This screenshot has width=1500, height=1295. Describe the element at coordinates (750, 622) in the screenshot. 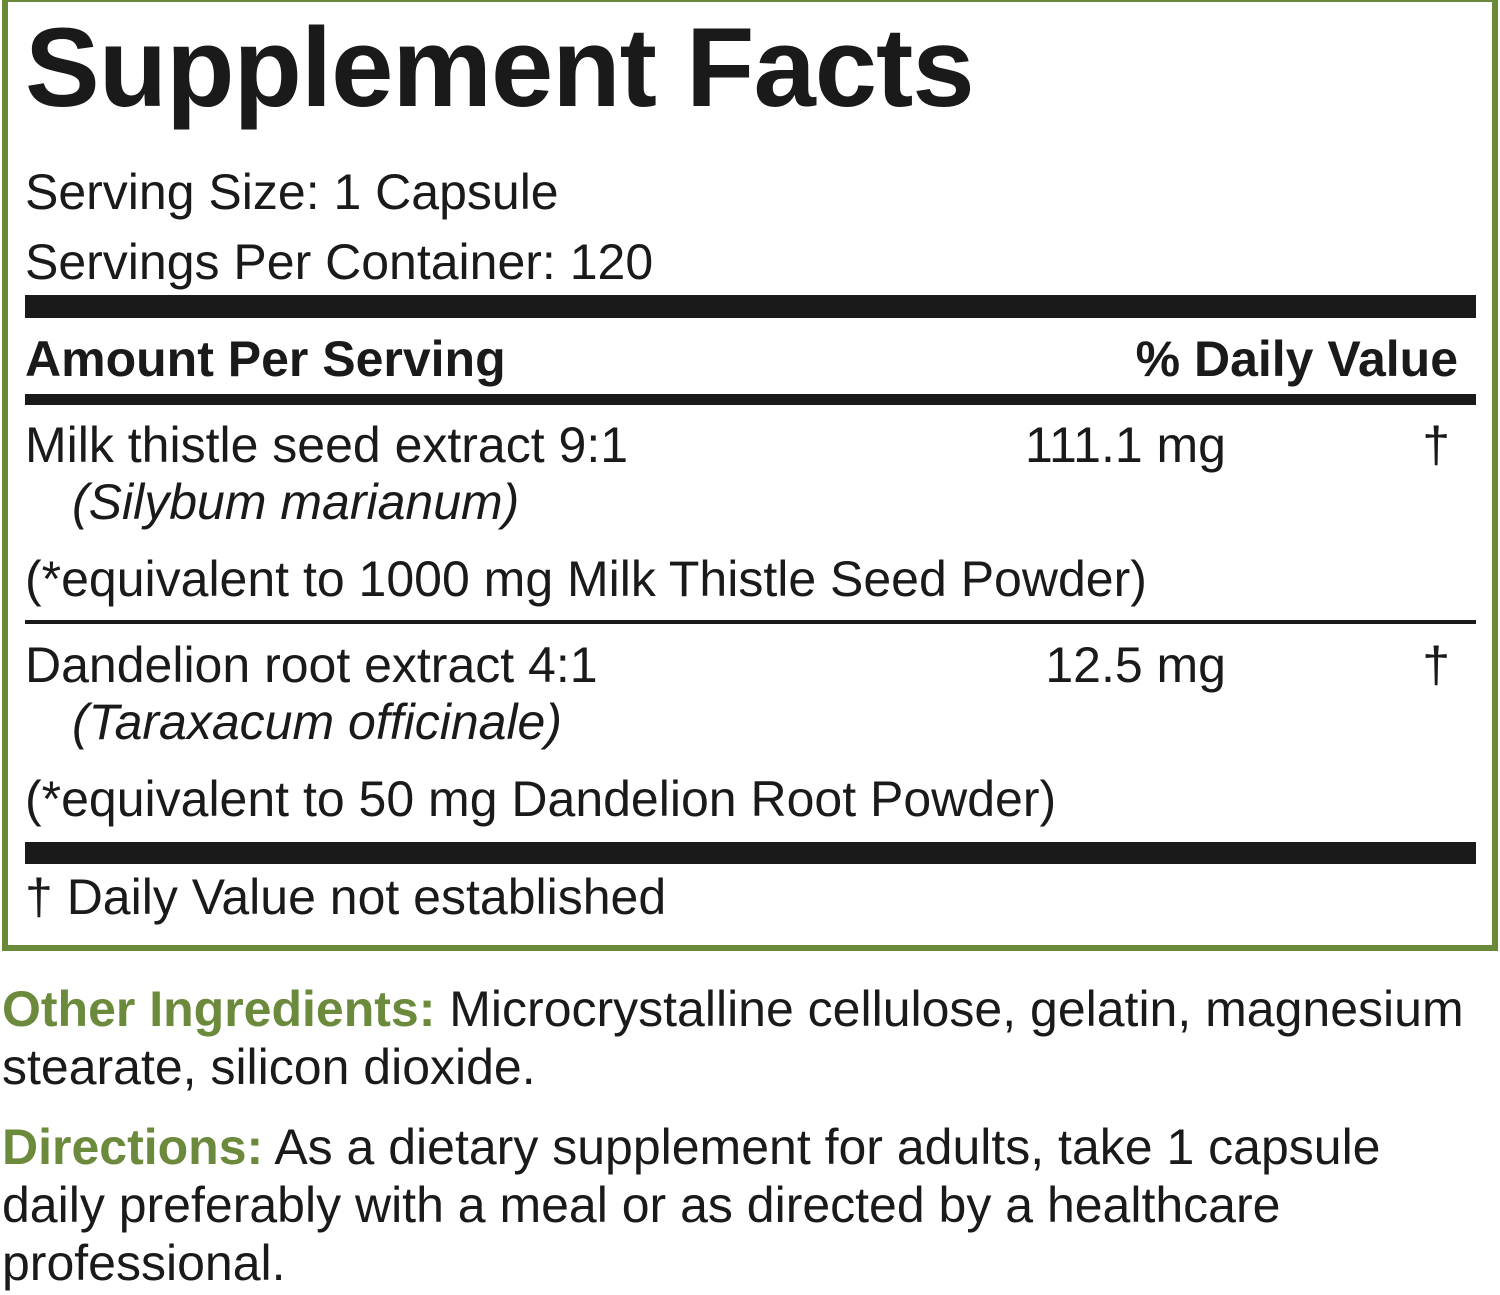

I see `thin-rule` at that location.